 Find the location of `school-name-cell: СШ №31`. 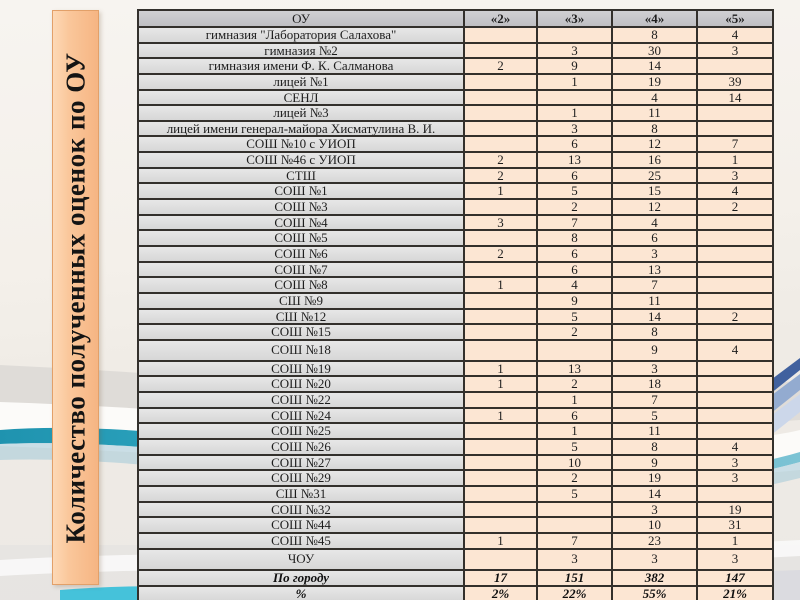

school-name-cell: СШ №31 is located at coordinates (301, 493).